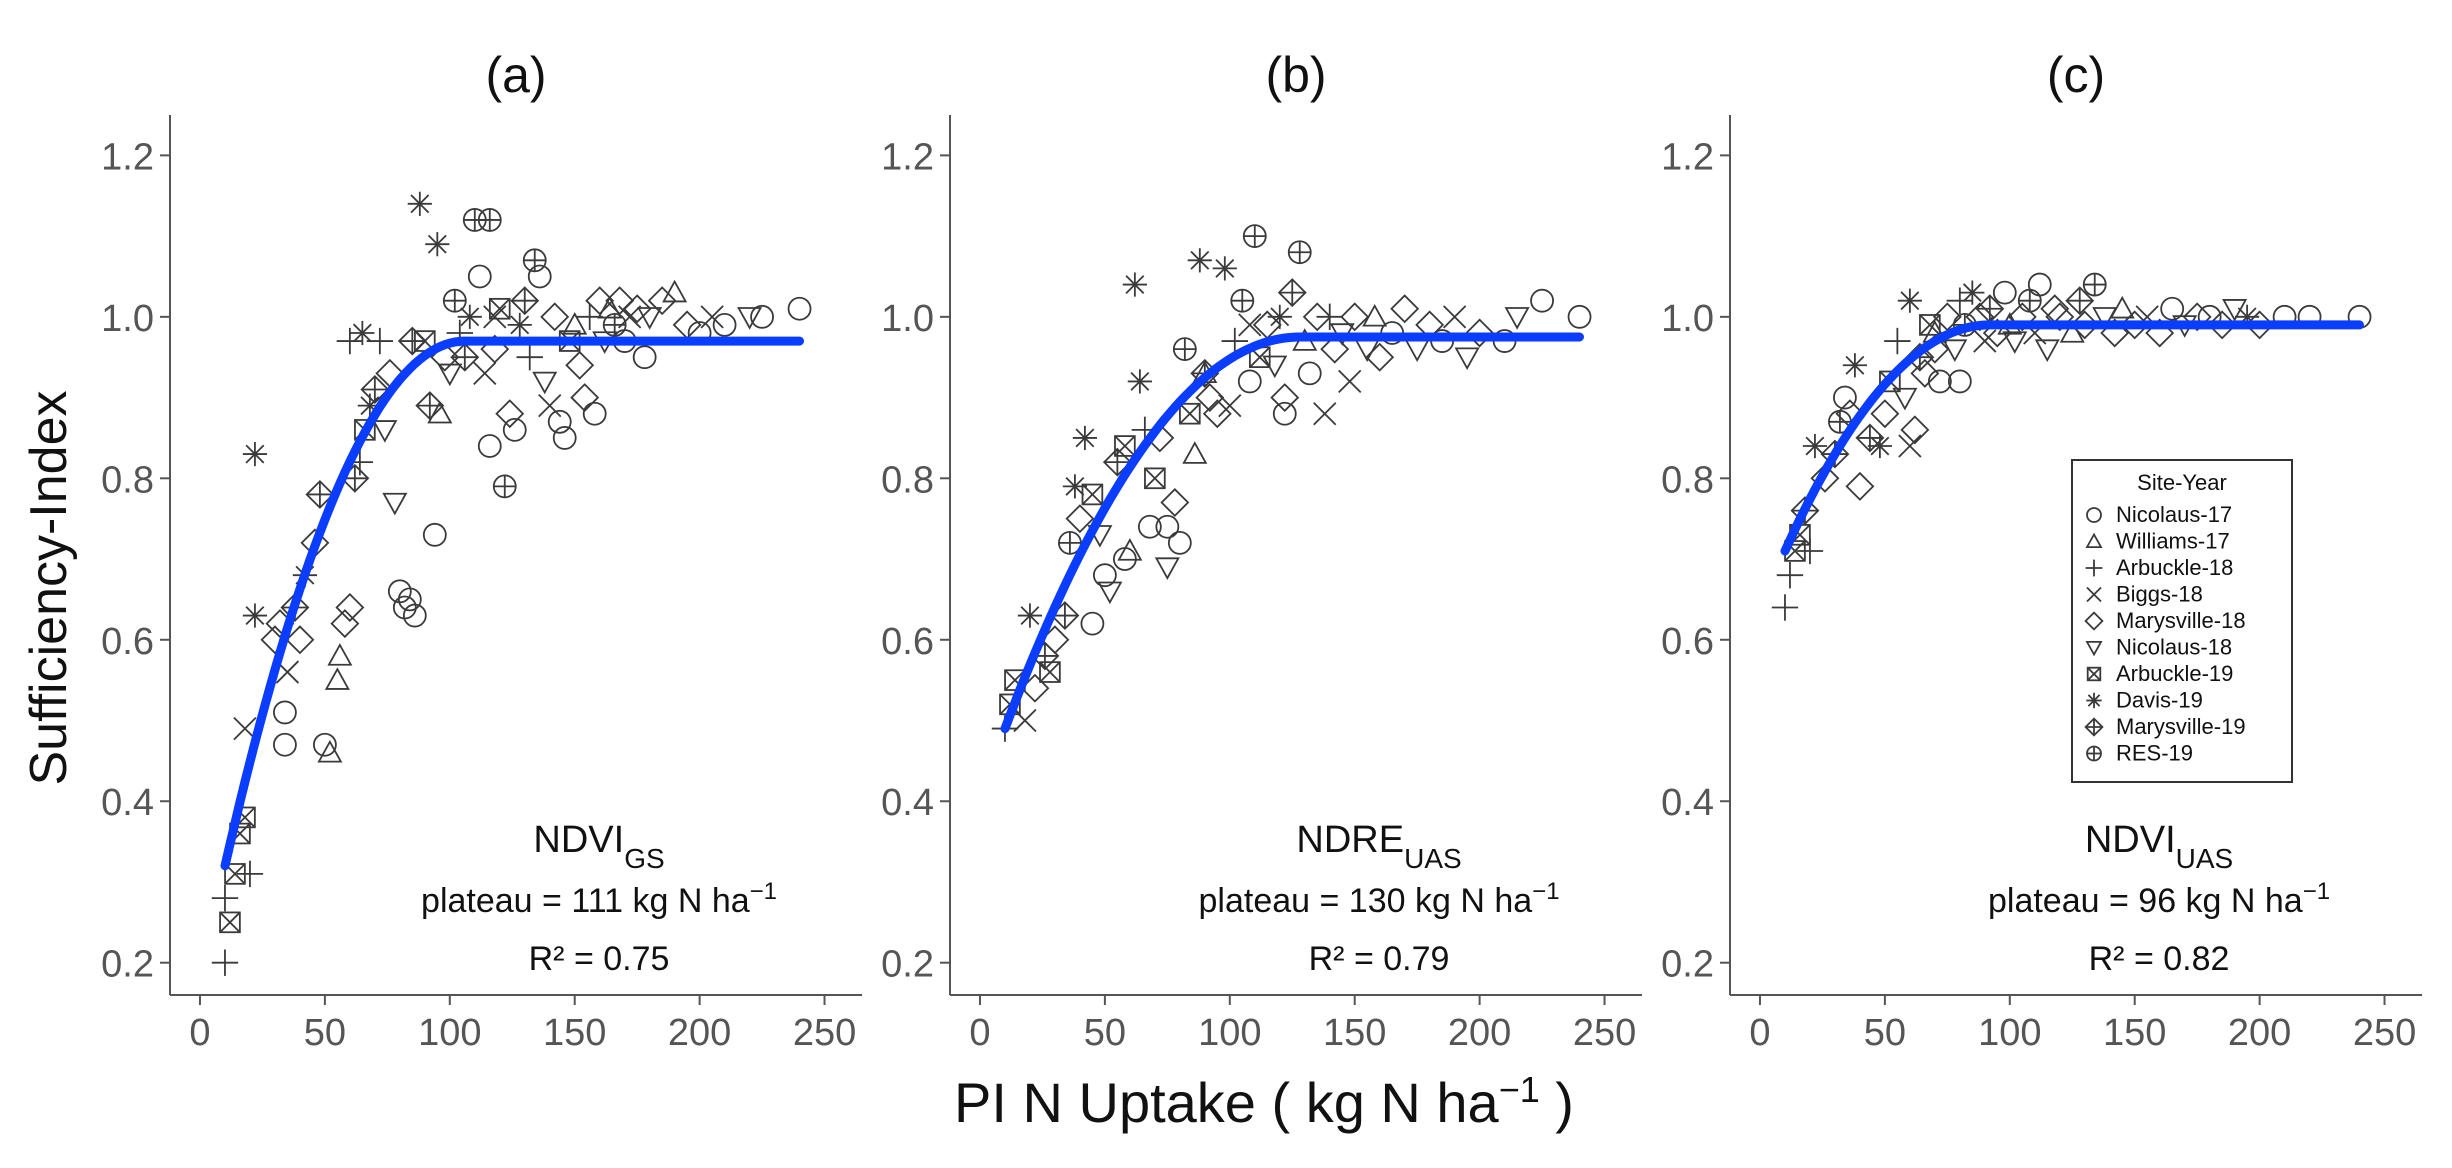  What do you see at coordinates (2384, 1033) in the screenshot?
I see `x-tick-label: 250` at bounding box center [2384, 1033].